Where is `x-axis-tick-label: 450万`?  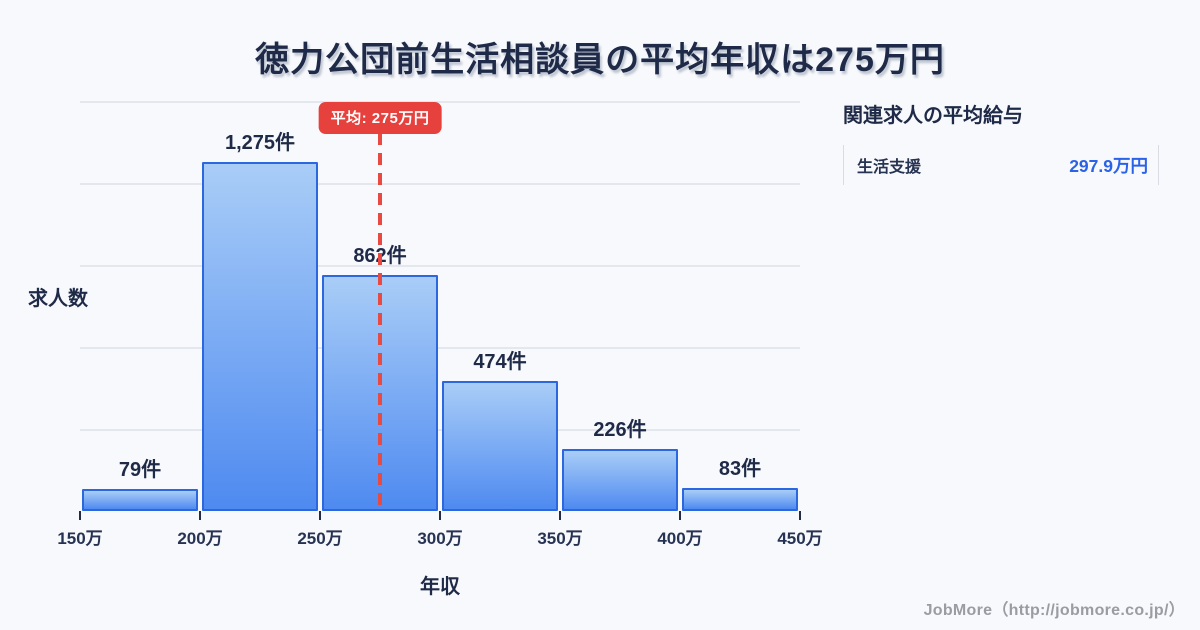
x-axis-tick-label: 450万 is located at coordinates (800, 538).